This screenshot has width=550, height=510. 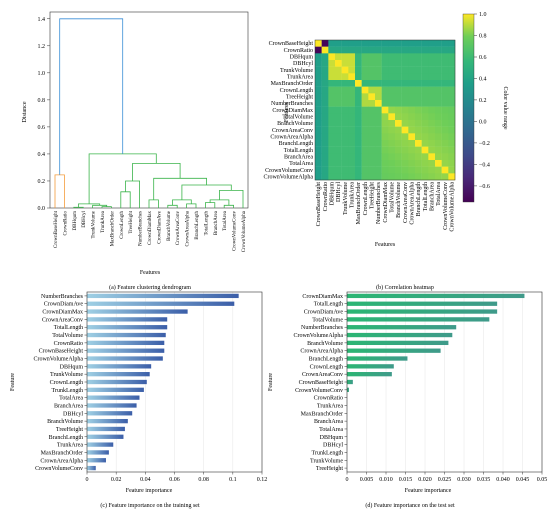 I want to click on heatmap-caption: (b) Correlation heatmap, so click(x=405, y=287).